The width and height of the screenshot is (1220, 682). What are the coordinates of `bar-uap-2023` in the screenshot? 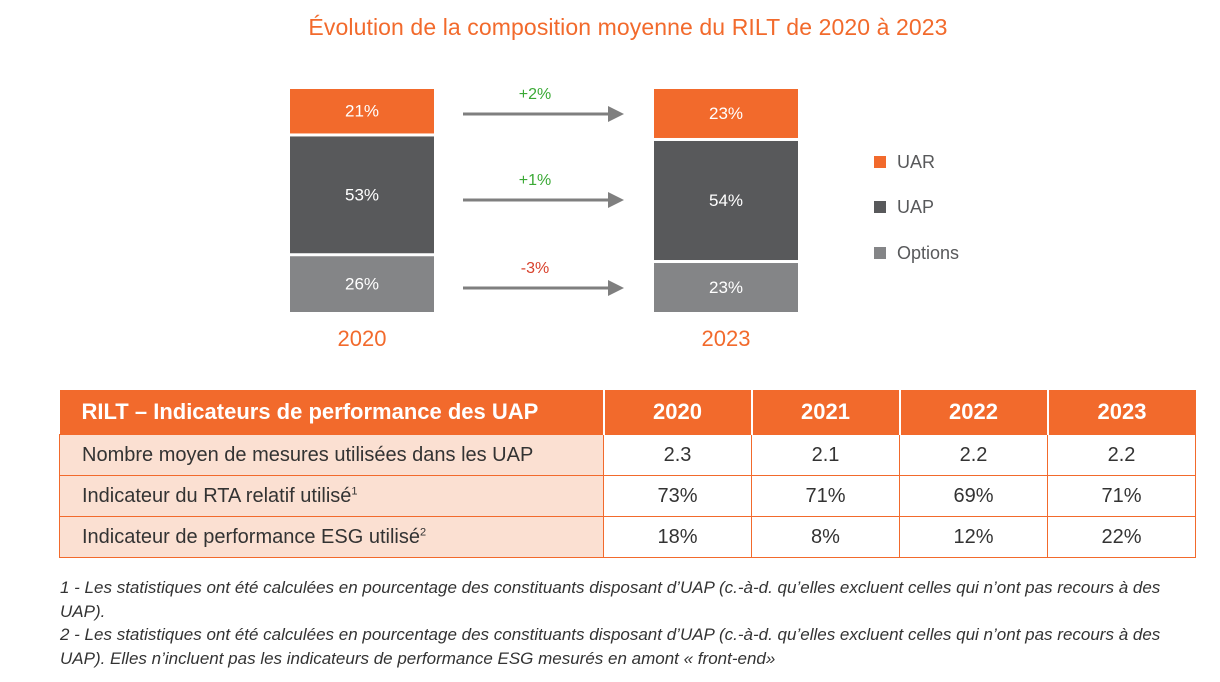 It's located at (726, 200).